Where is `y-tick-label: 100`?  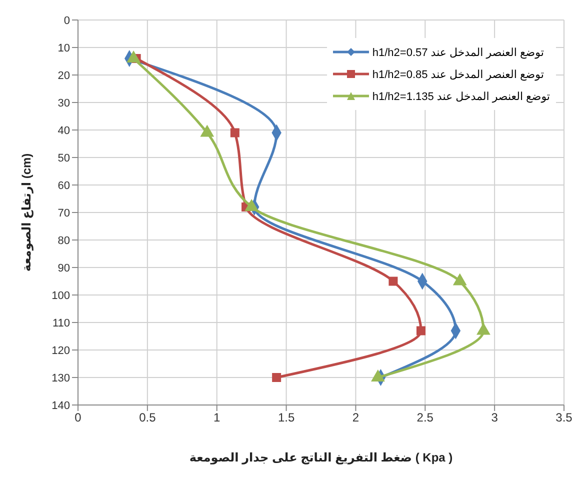
y-tick-label: 100 is located at coordinates (61, 296).